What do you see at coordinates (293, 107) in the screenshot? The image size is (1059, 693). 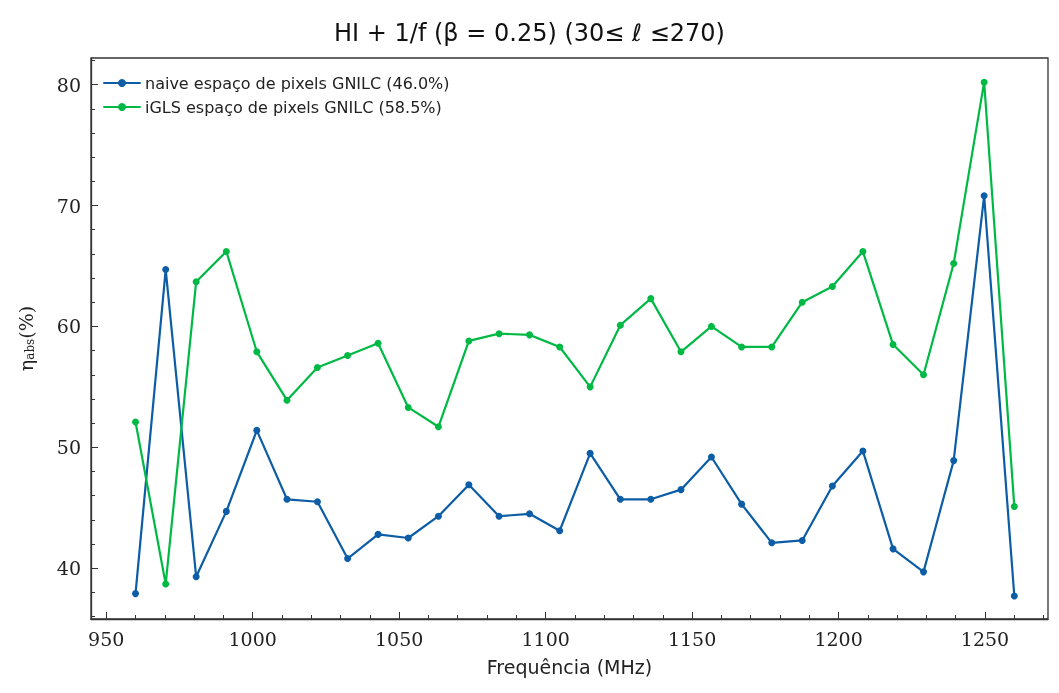 I see `legend-label: iGLS espaço de pixels GNILC (58.5%)` at bounding box center [293, 107].